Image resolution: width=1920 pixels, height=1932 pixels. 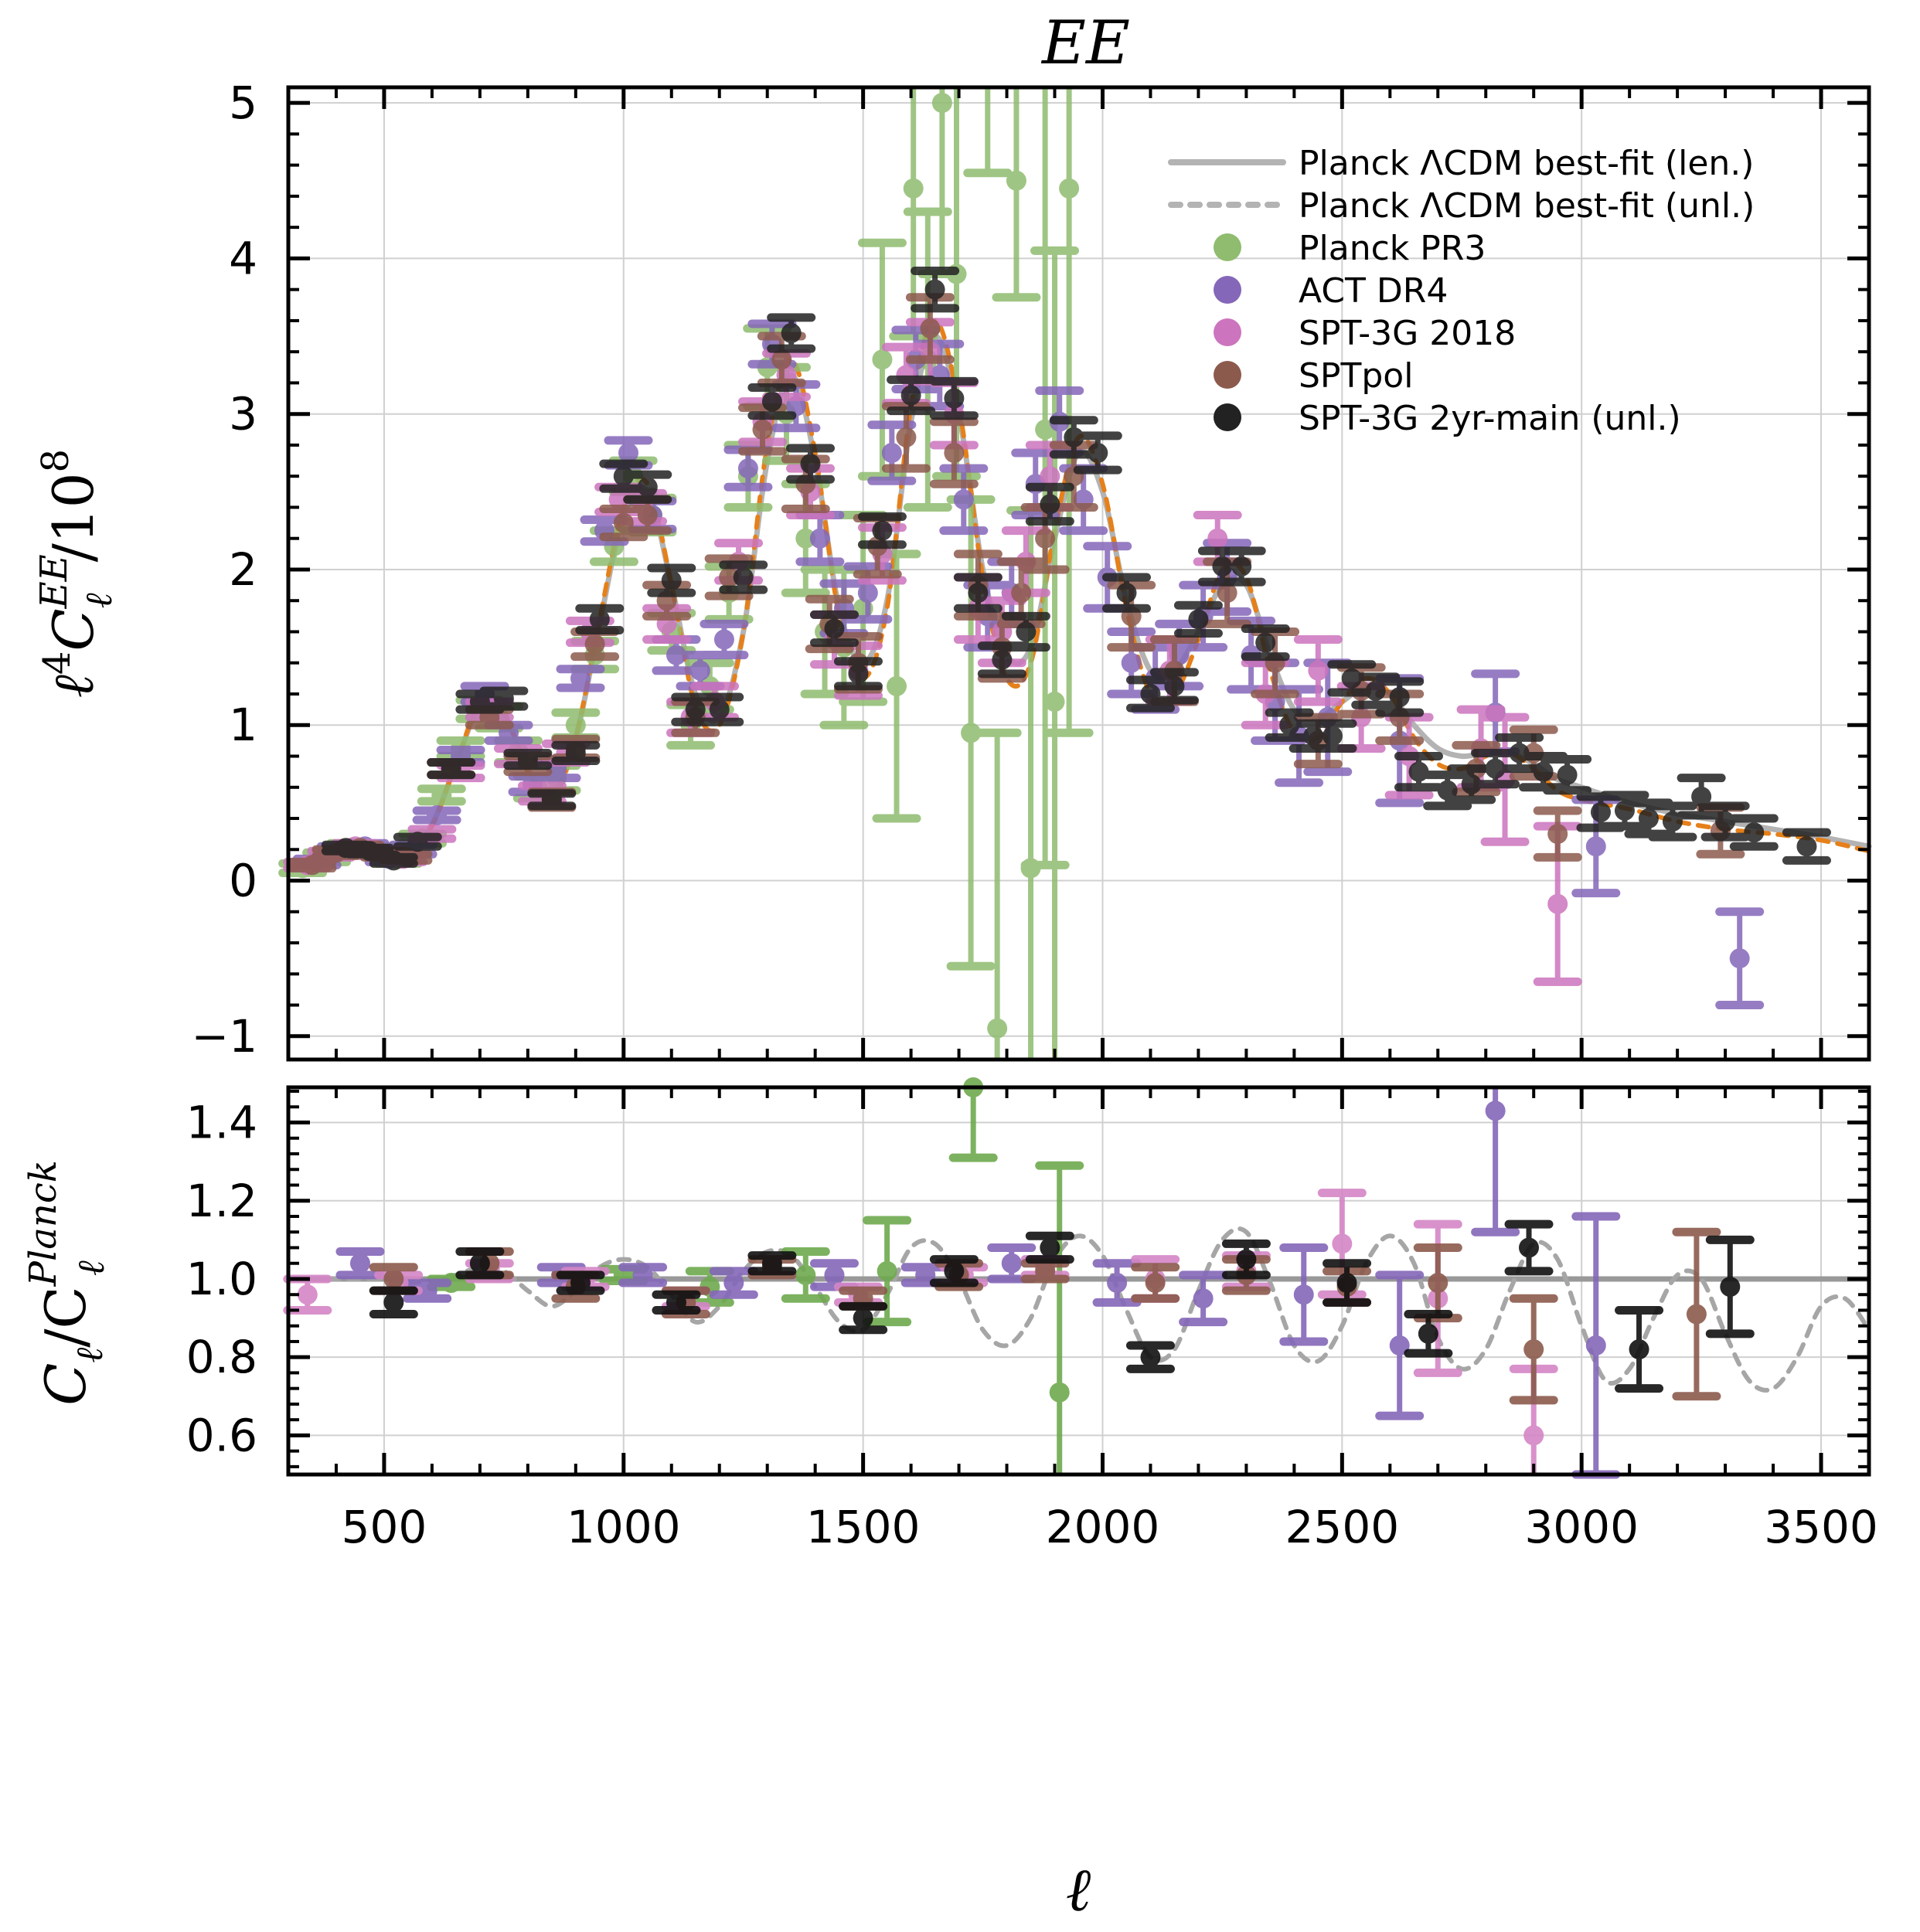 I want to click on legend-entry: SPTpol, so click(x=1313, y=376).